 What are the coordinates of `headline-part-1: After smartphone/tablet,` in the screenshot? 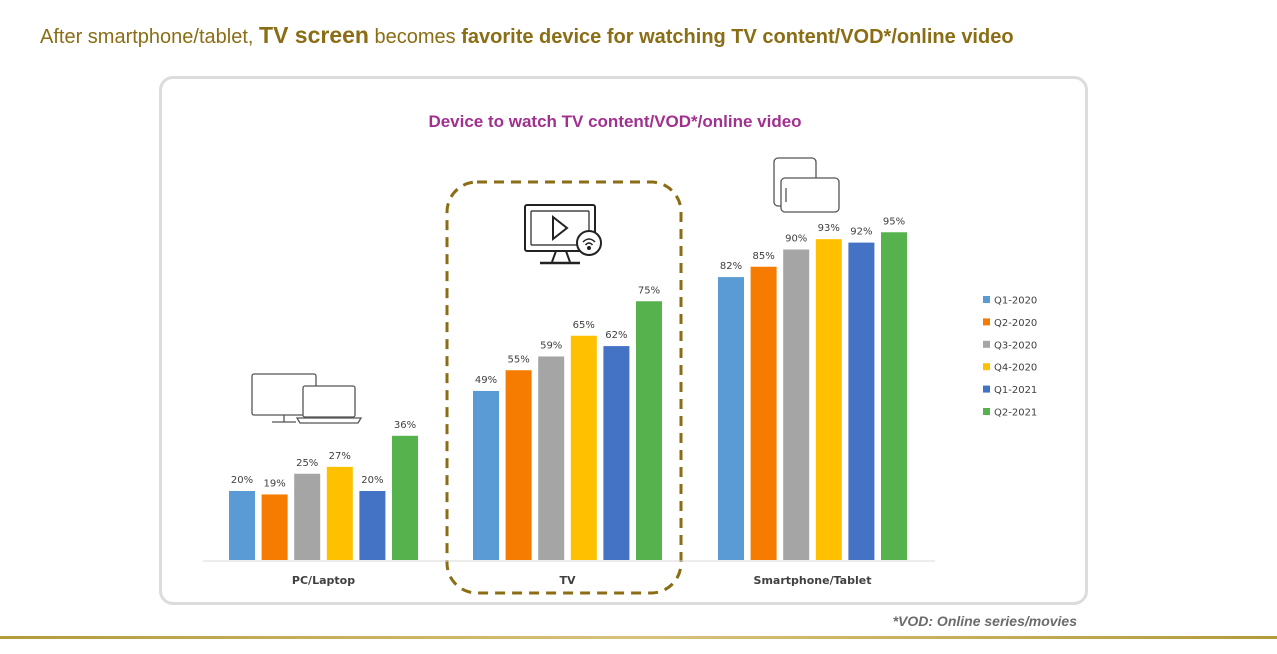 It's located at (150, 37).